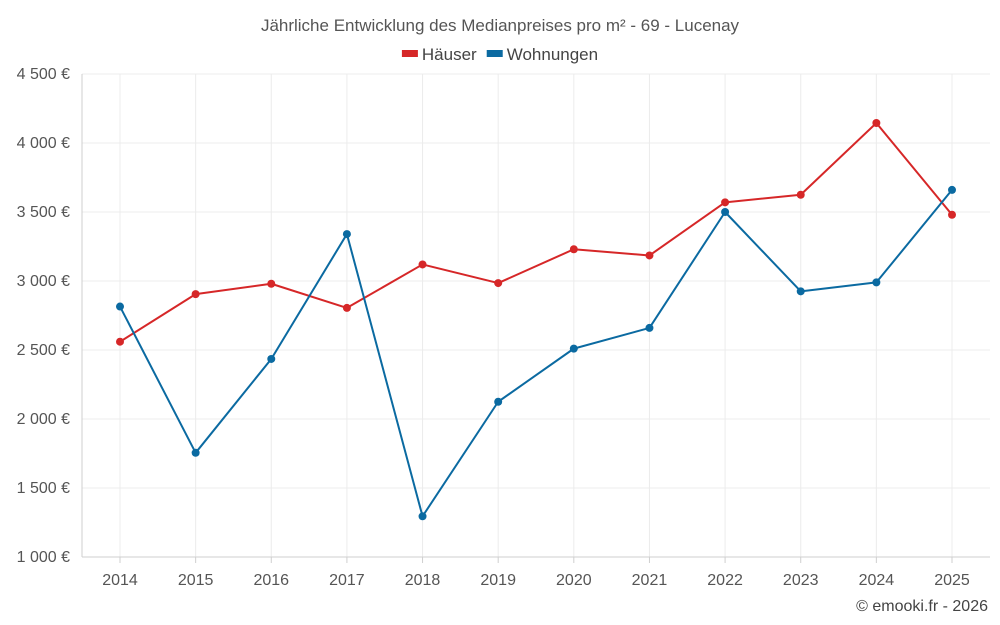  I want to click on x-tick-label: 2015, so click(196, 580).